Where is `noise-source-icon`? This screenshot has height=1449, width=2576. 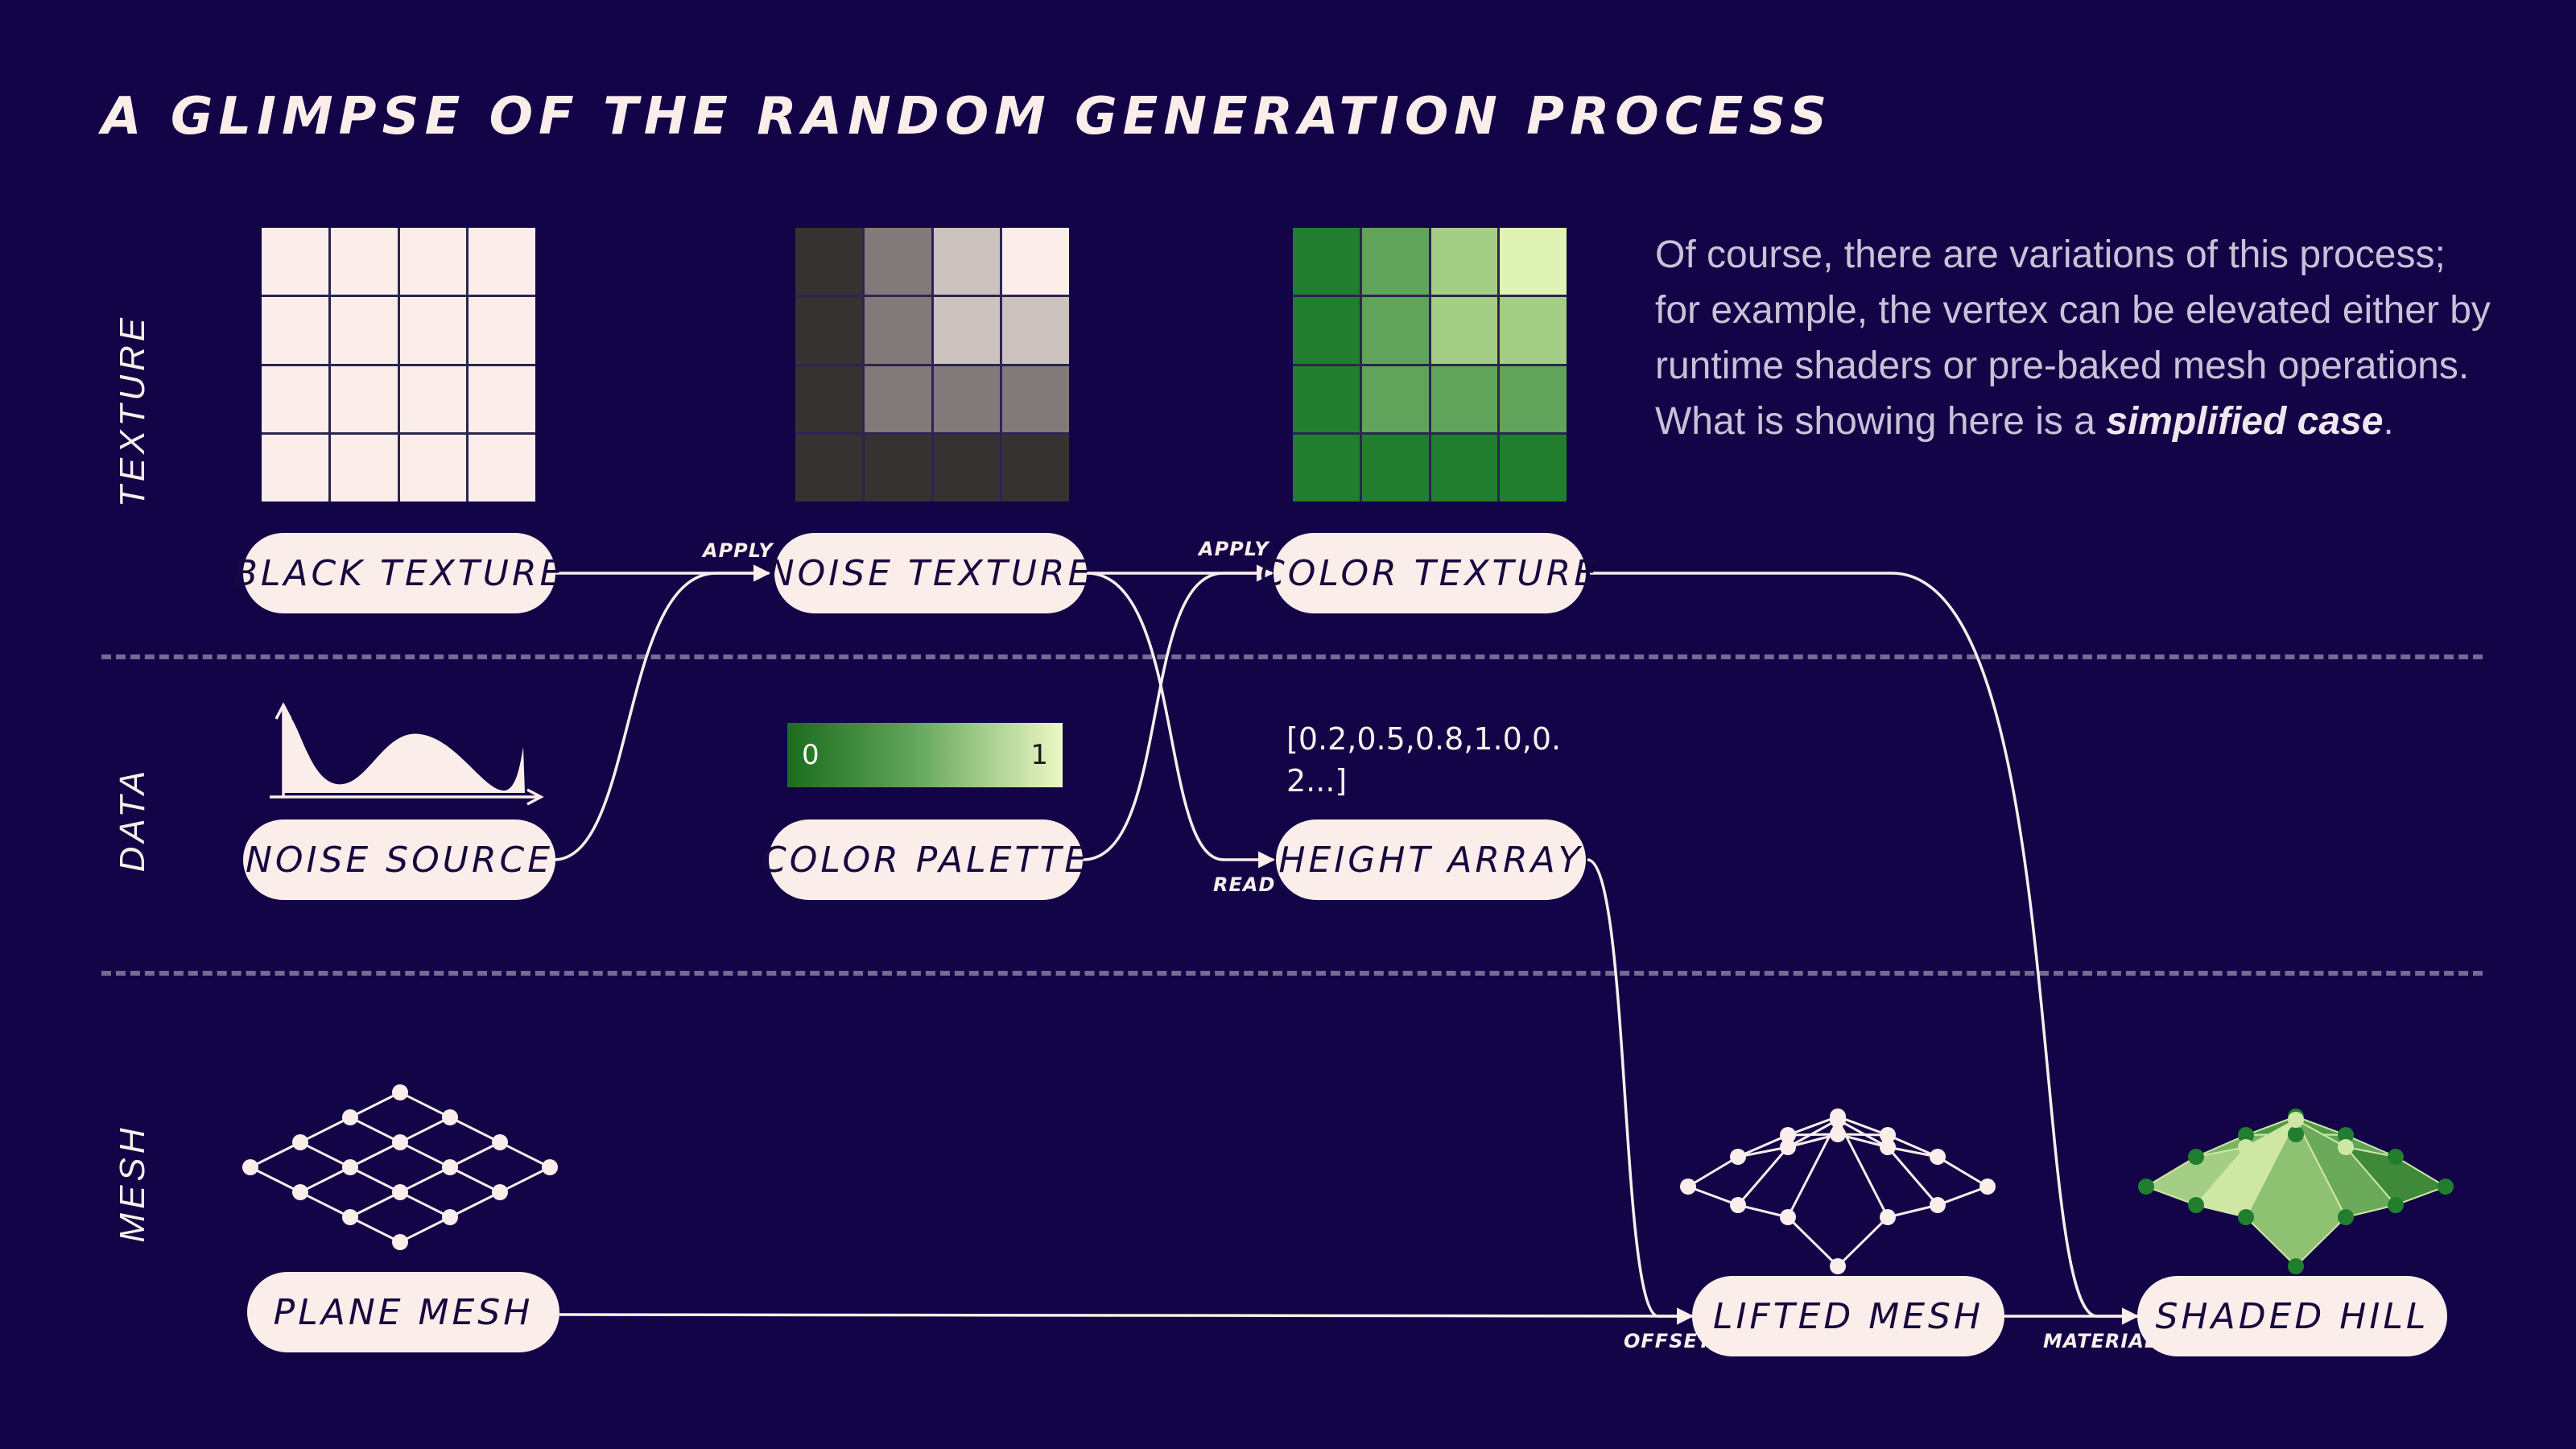
noise-source-icon is located at coordinates (407, 754).